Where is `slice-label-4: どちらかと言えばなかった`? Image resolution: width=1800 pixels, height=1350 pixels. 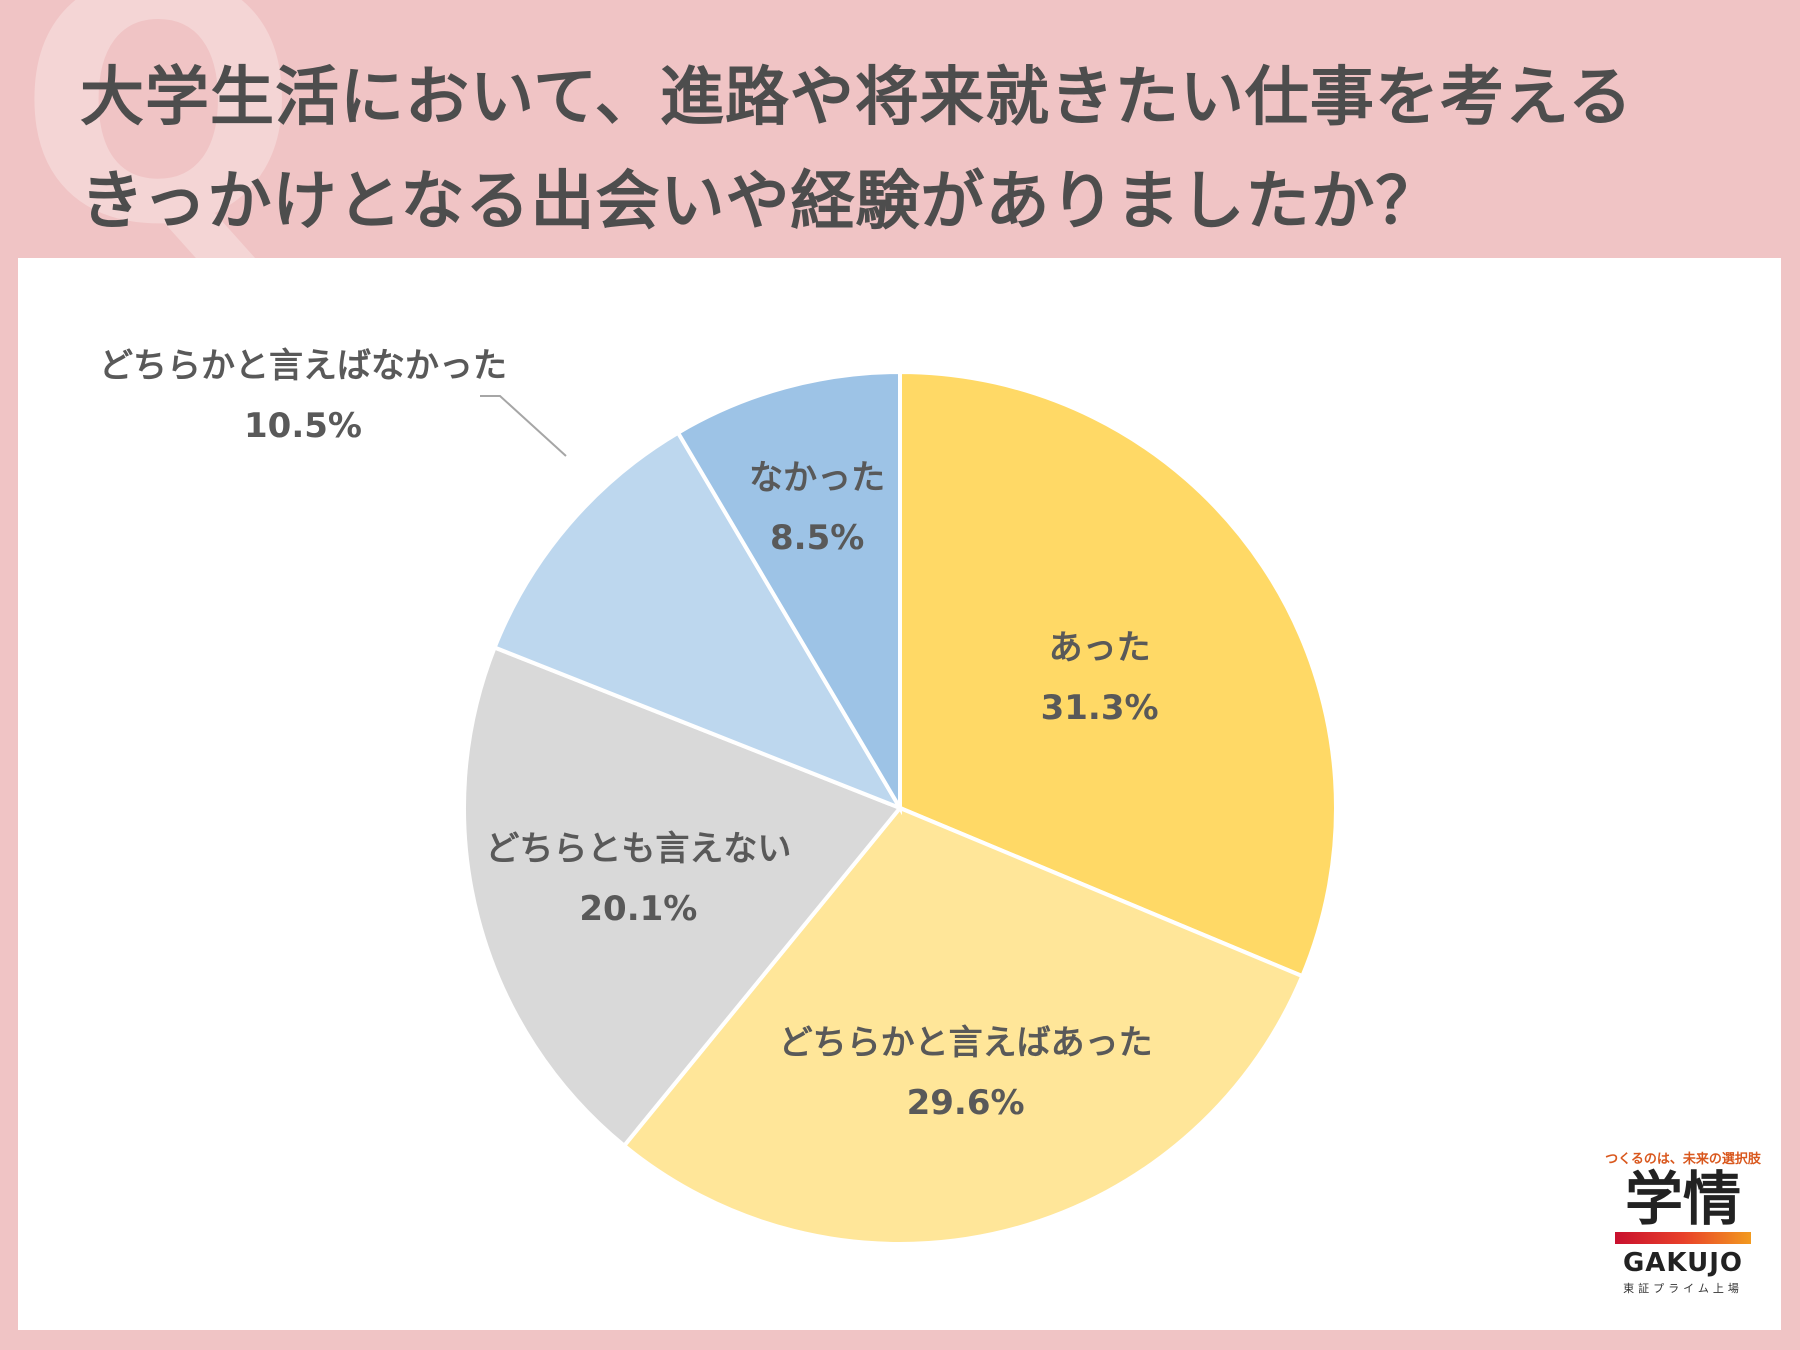 slice-label-4: どちらかと言えばなかった is located at coordinates (303, 366).